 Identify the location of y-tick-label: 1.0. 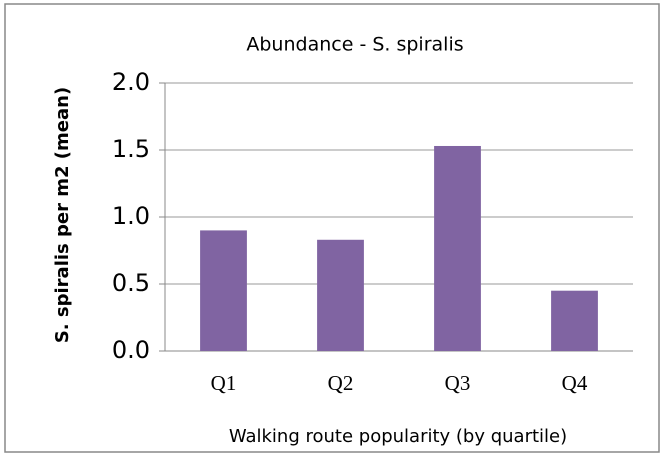
(131, 216).